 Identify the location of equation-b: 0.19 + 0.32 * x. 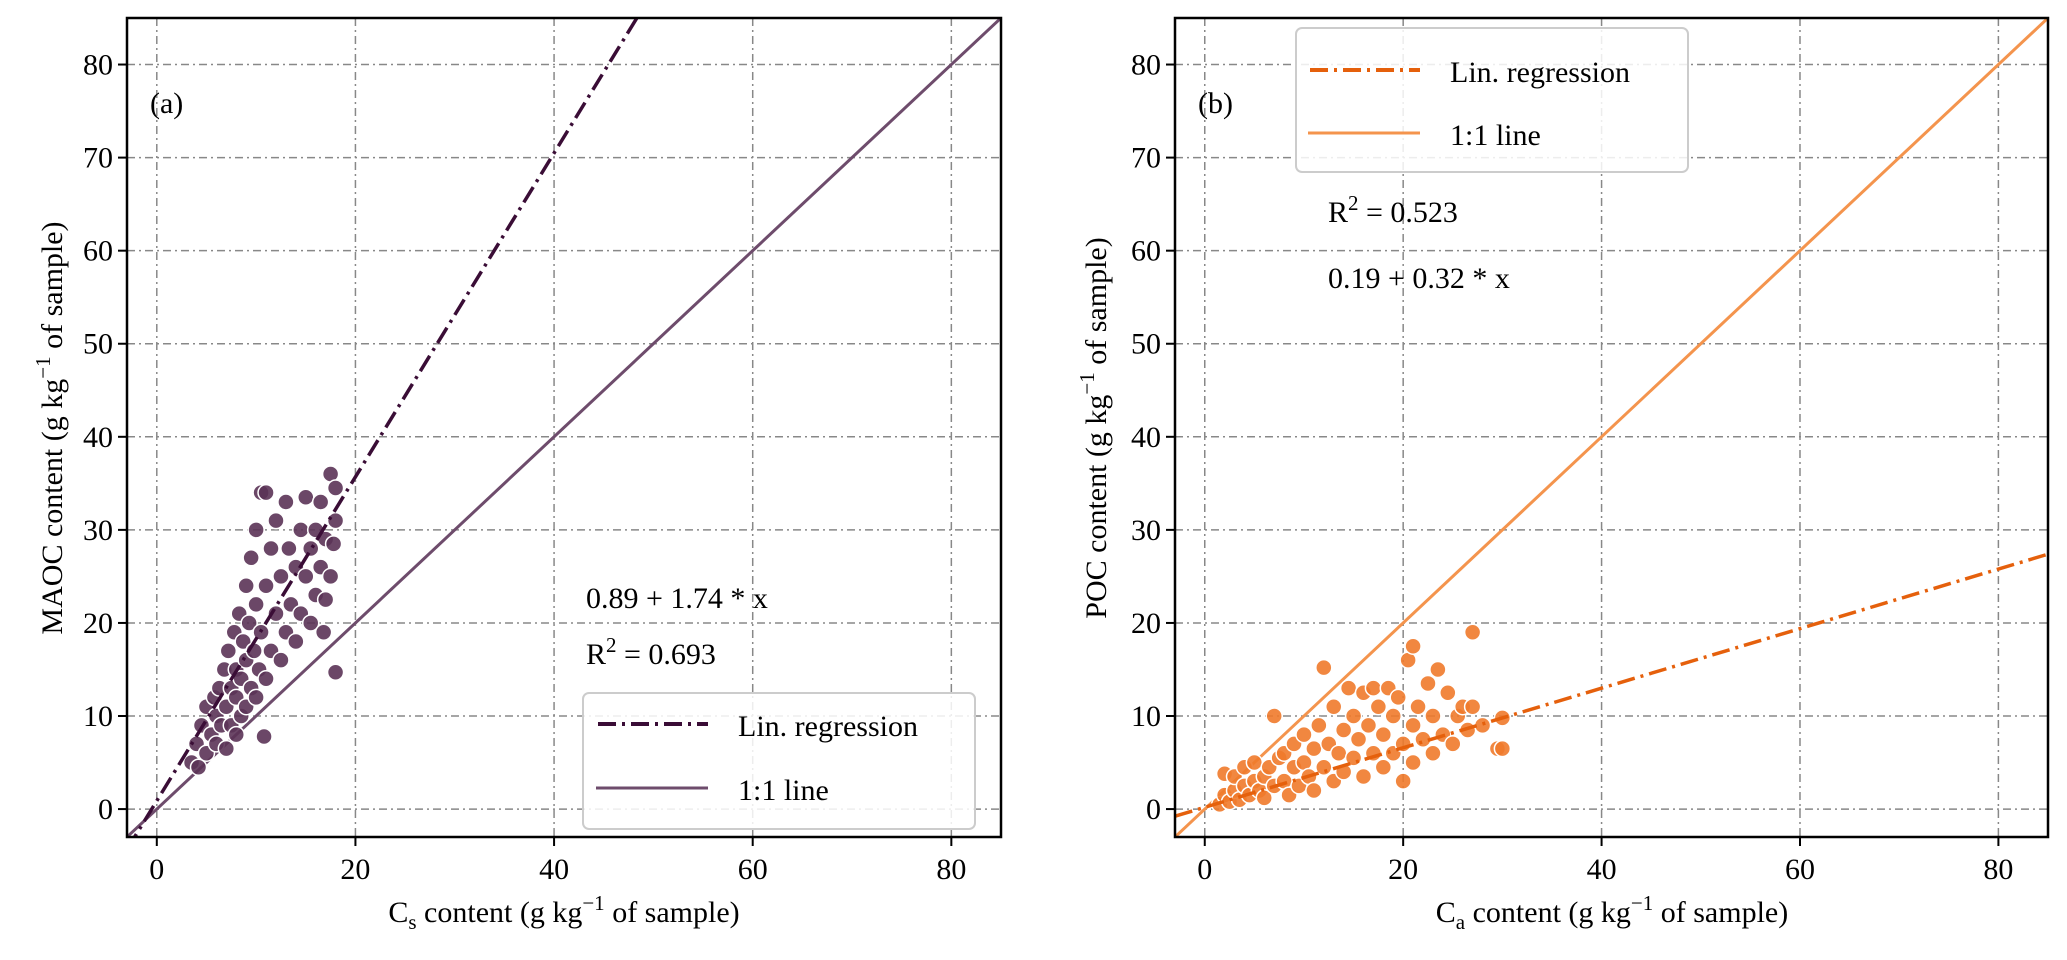
(1419, 278).